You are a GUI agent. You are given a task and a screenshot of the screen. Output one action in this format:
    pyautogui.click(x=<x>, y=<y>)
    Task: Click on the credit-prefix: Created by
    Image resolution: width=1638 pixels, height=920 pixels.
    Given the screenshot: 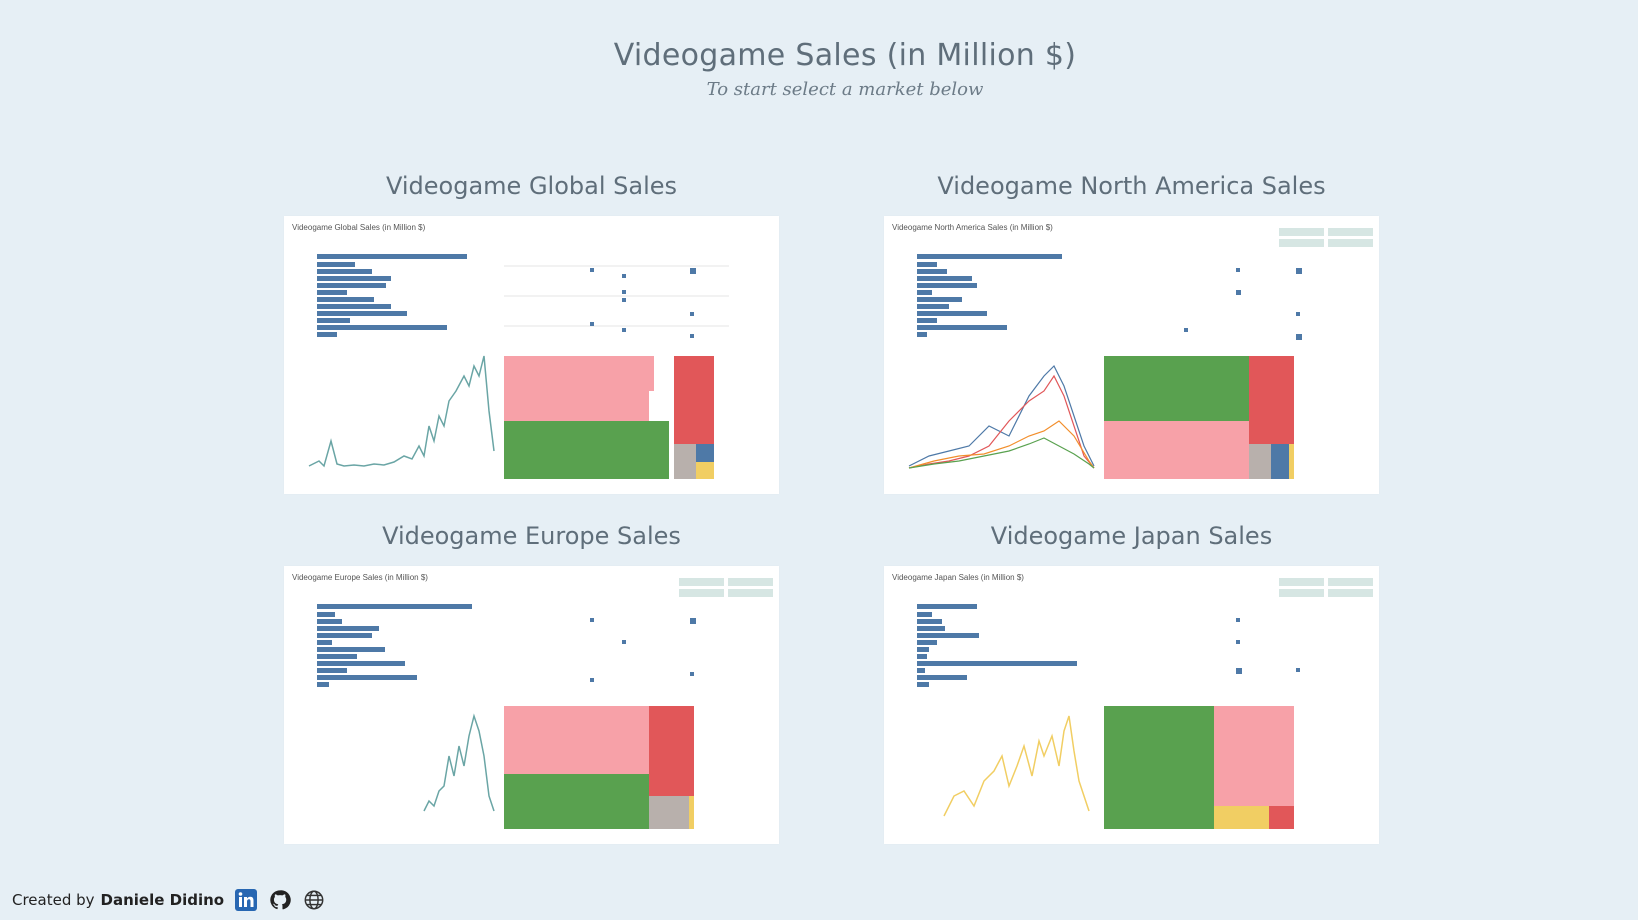 What is the action you would take?
    pyautogui.click(x=53, y=900)
    